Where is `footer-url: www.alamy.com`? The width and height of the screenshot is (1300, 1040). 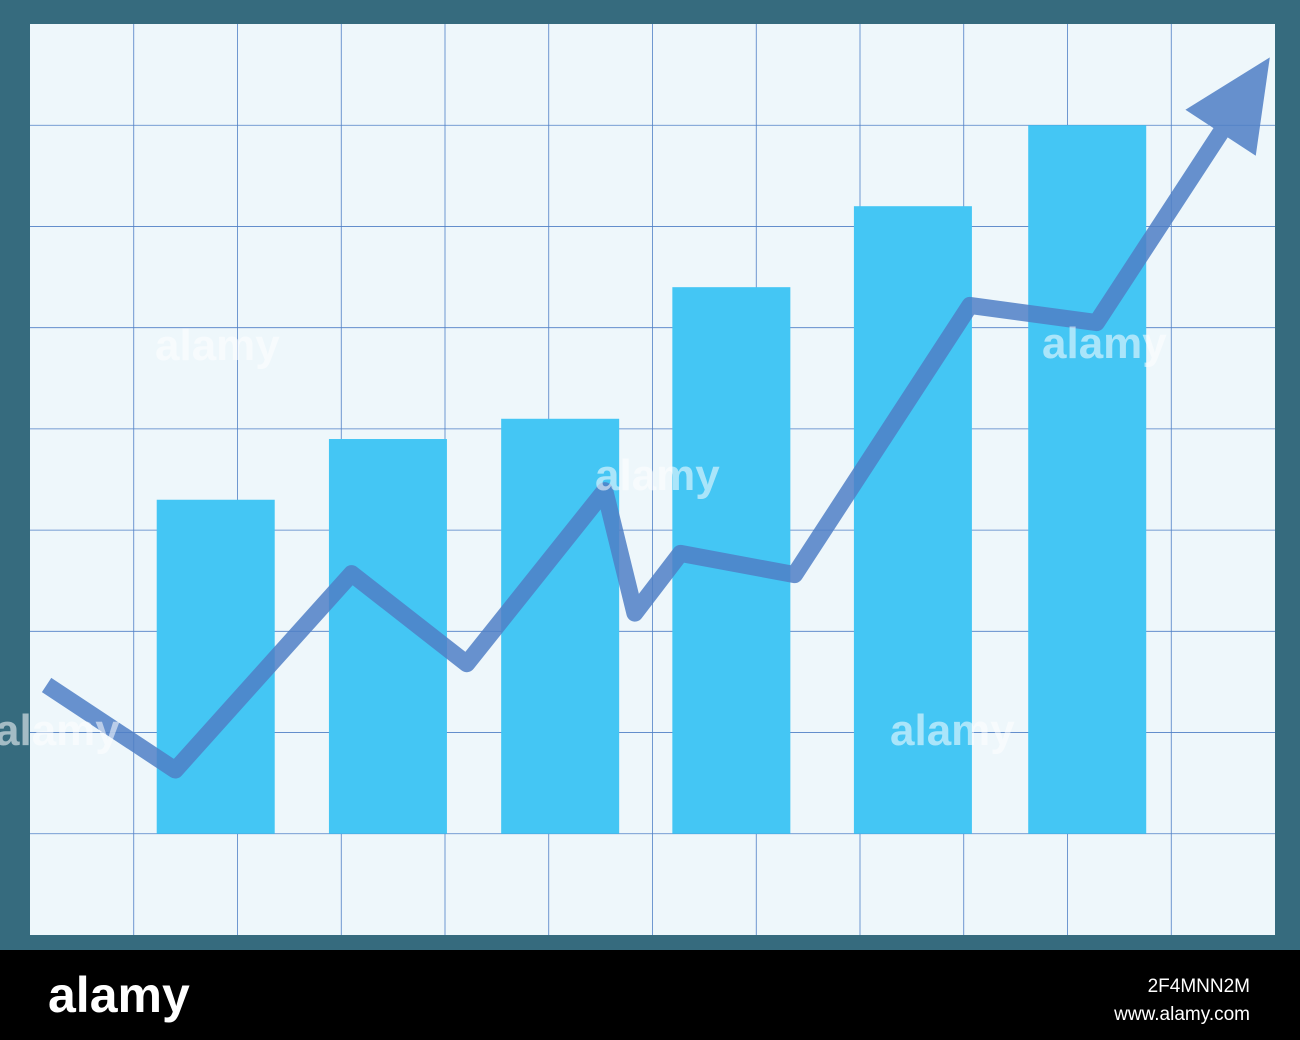
footer-url: www.alamy.com is located at coordinates (1181, 1014).